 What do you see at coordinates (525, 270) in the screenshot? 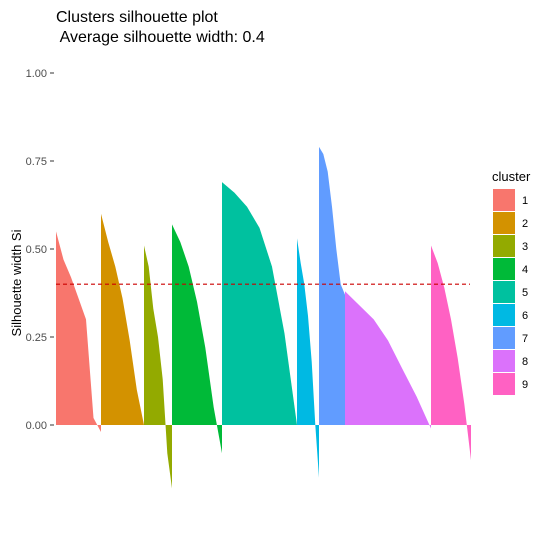
I see `legend-label: 4` at bounding box center [525, 270].